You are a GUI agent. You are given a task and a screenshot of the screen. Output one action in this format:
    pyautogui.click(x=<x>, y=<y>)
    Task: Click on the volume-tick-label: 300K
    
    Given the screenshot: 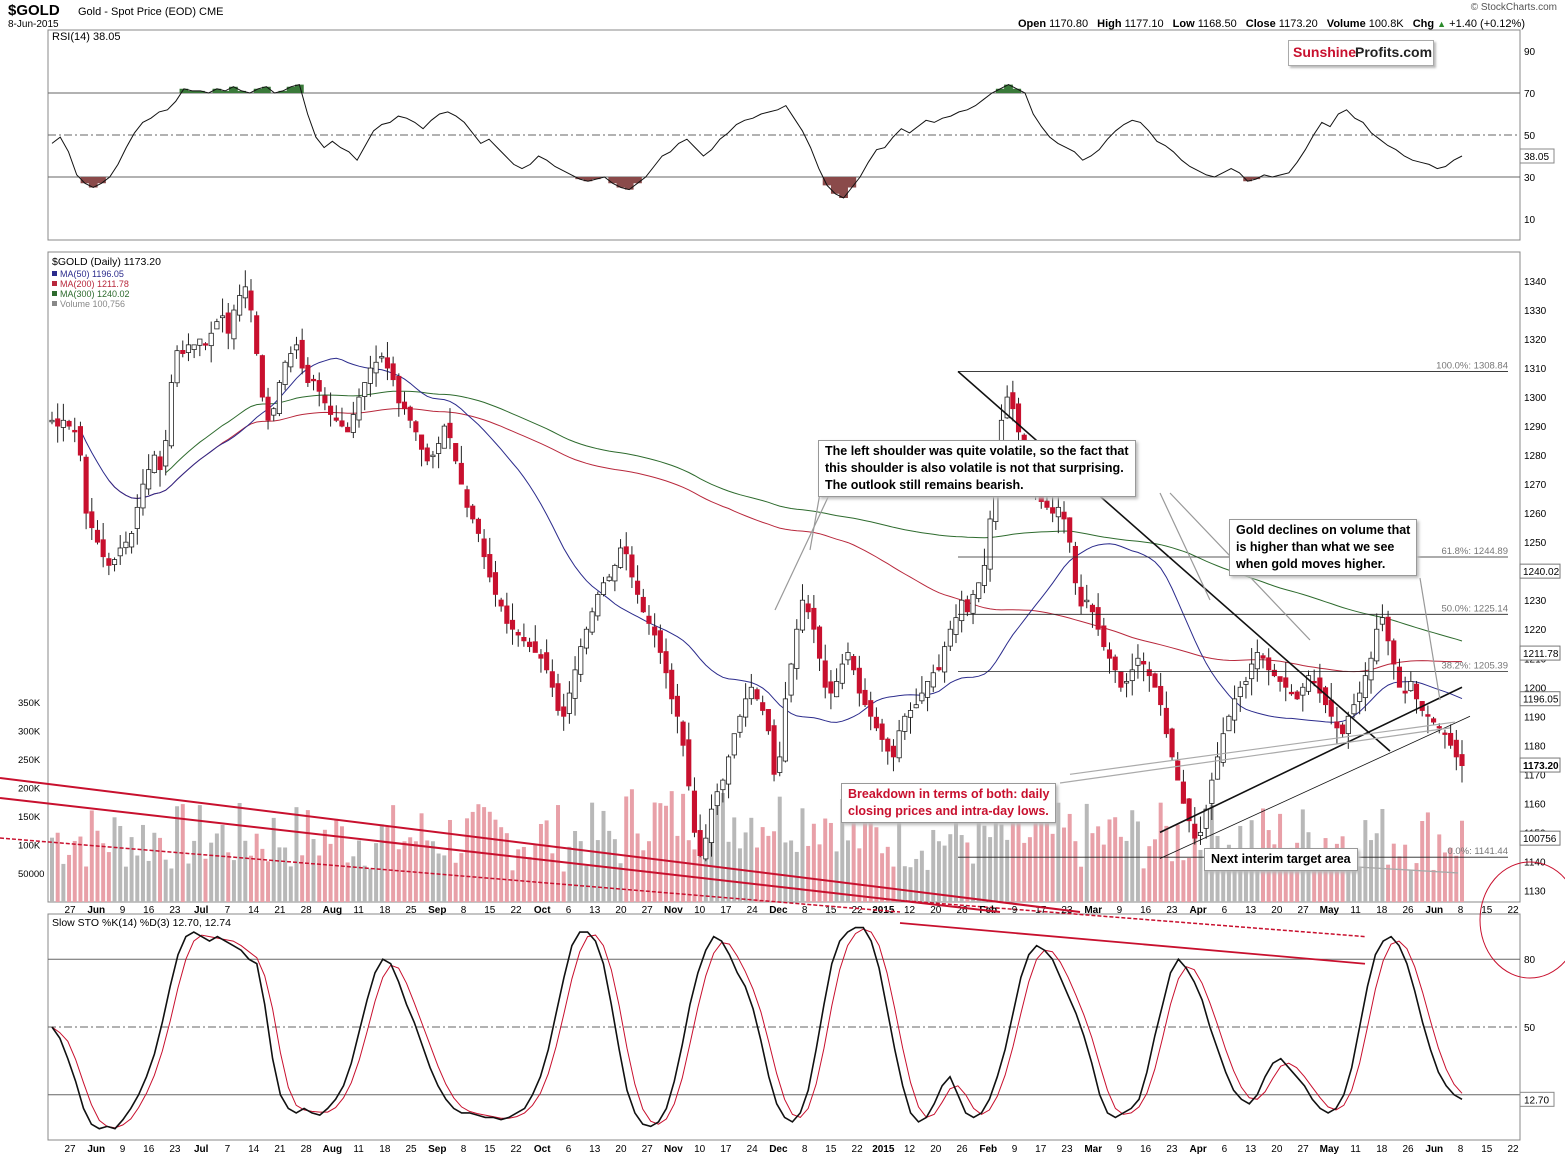 What is the action you would take?
    pyautogui.click(x=29, y=732)
    